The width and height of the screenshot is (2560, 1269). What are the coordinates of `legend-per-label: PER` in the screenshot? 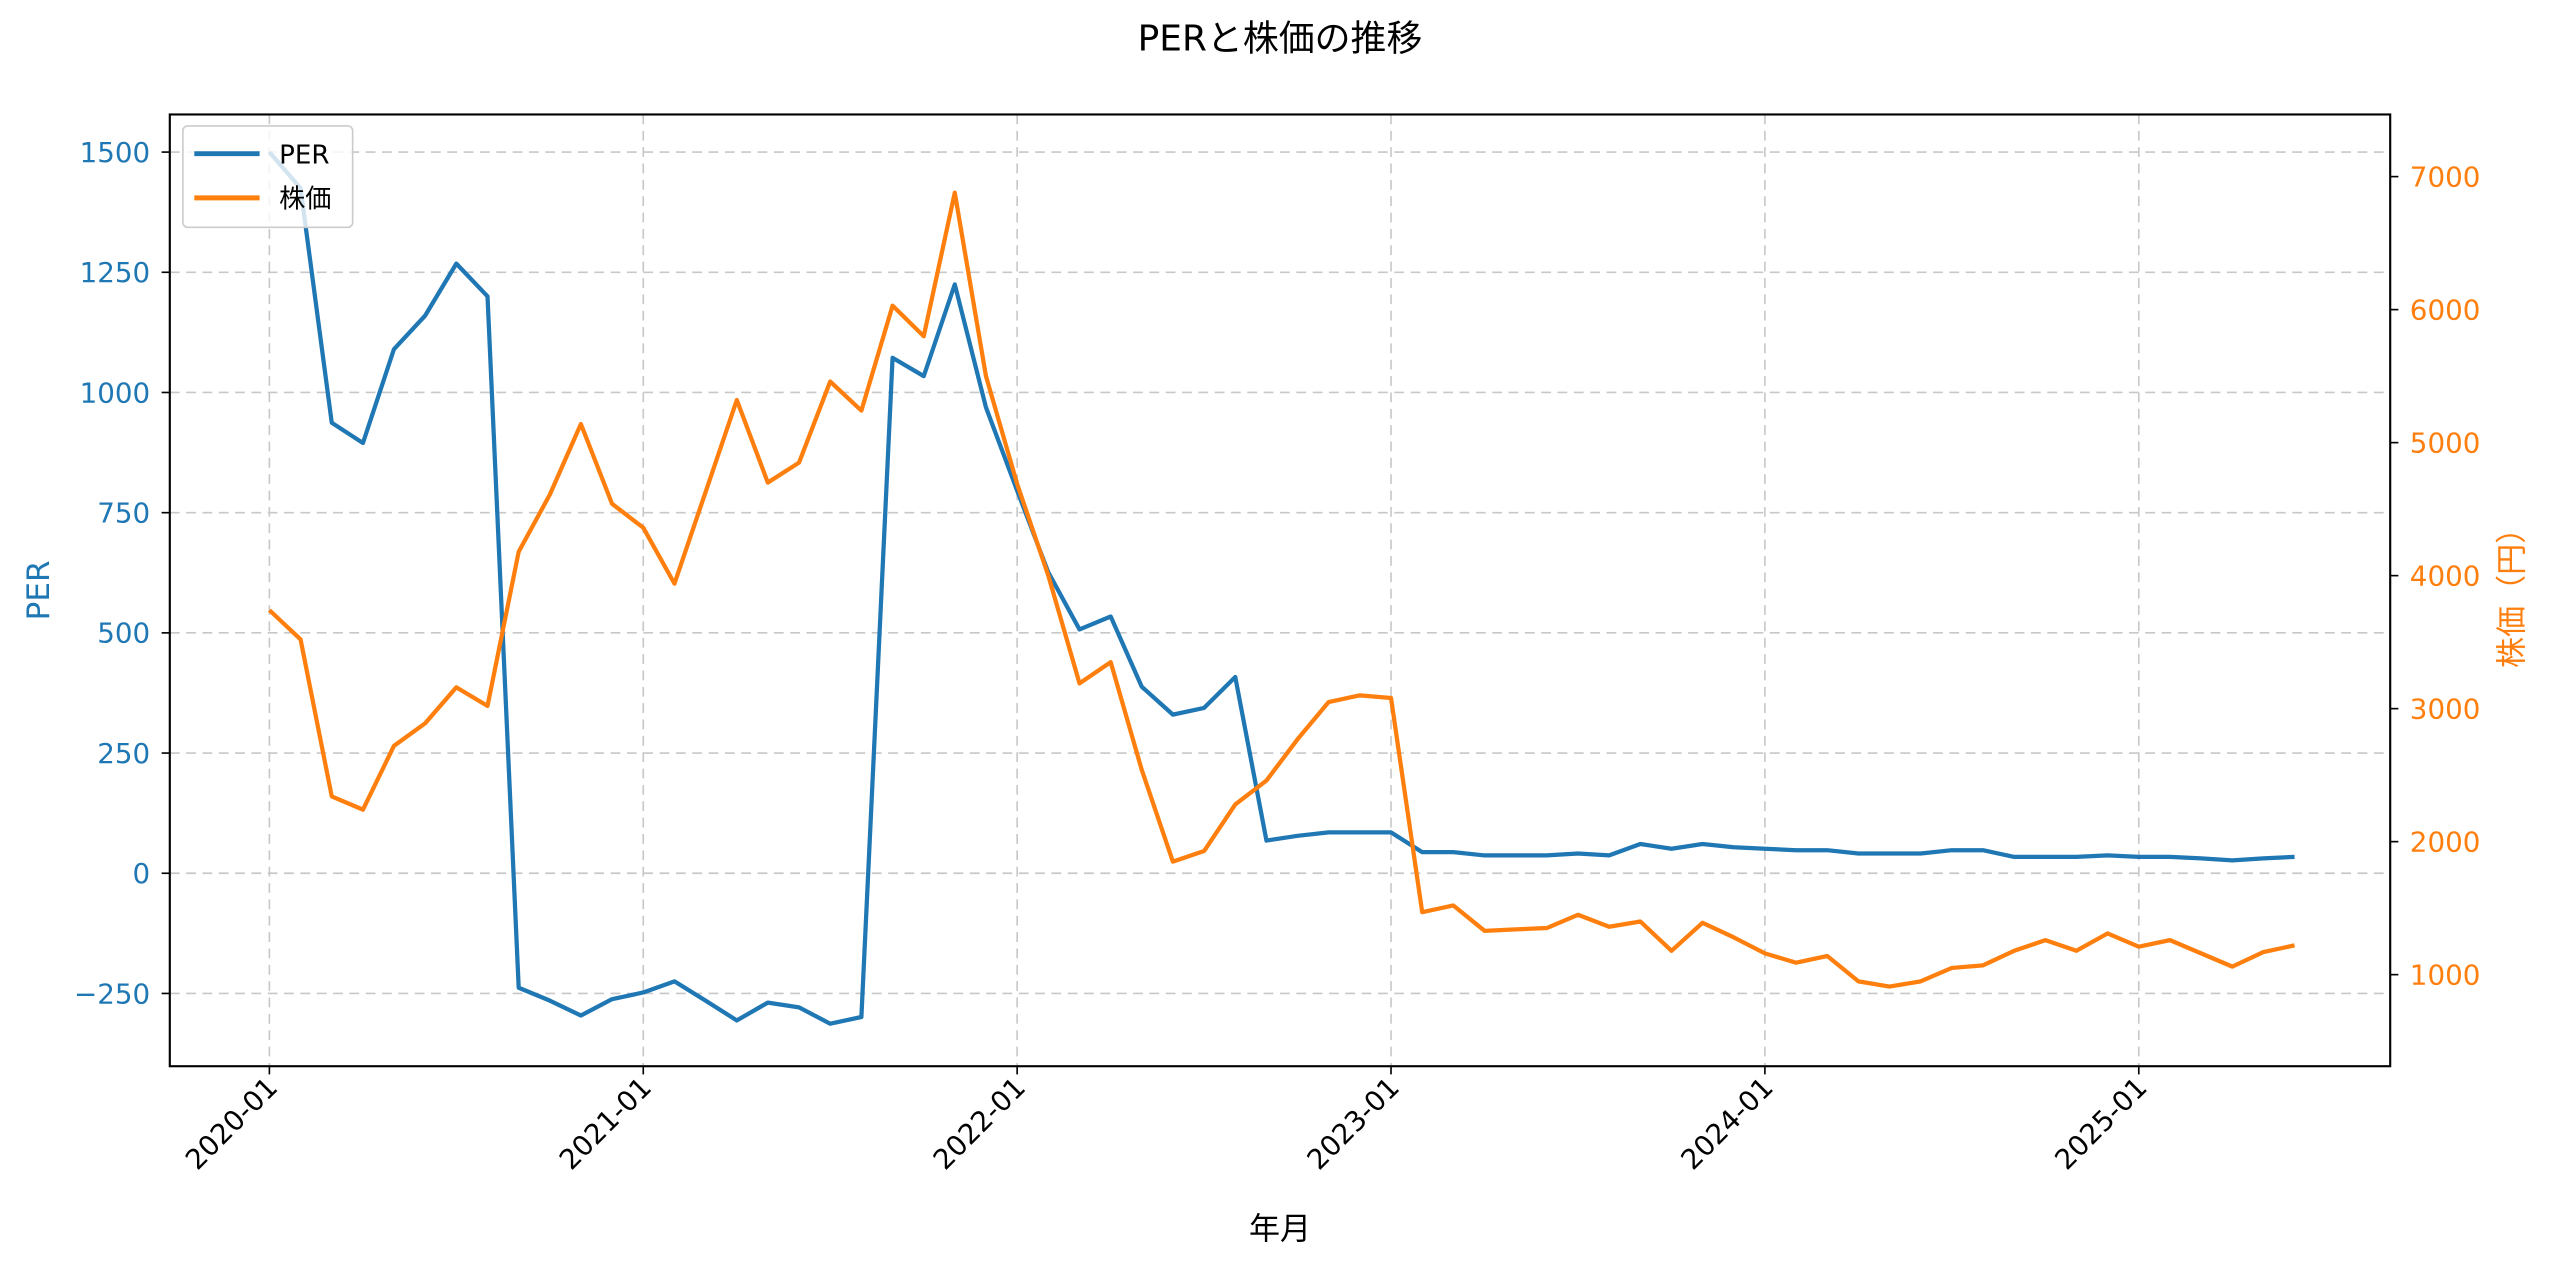 It's located at (304, 156).